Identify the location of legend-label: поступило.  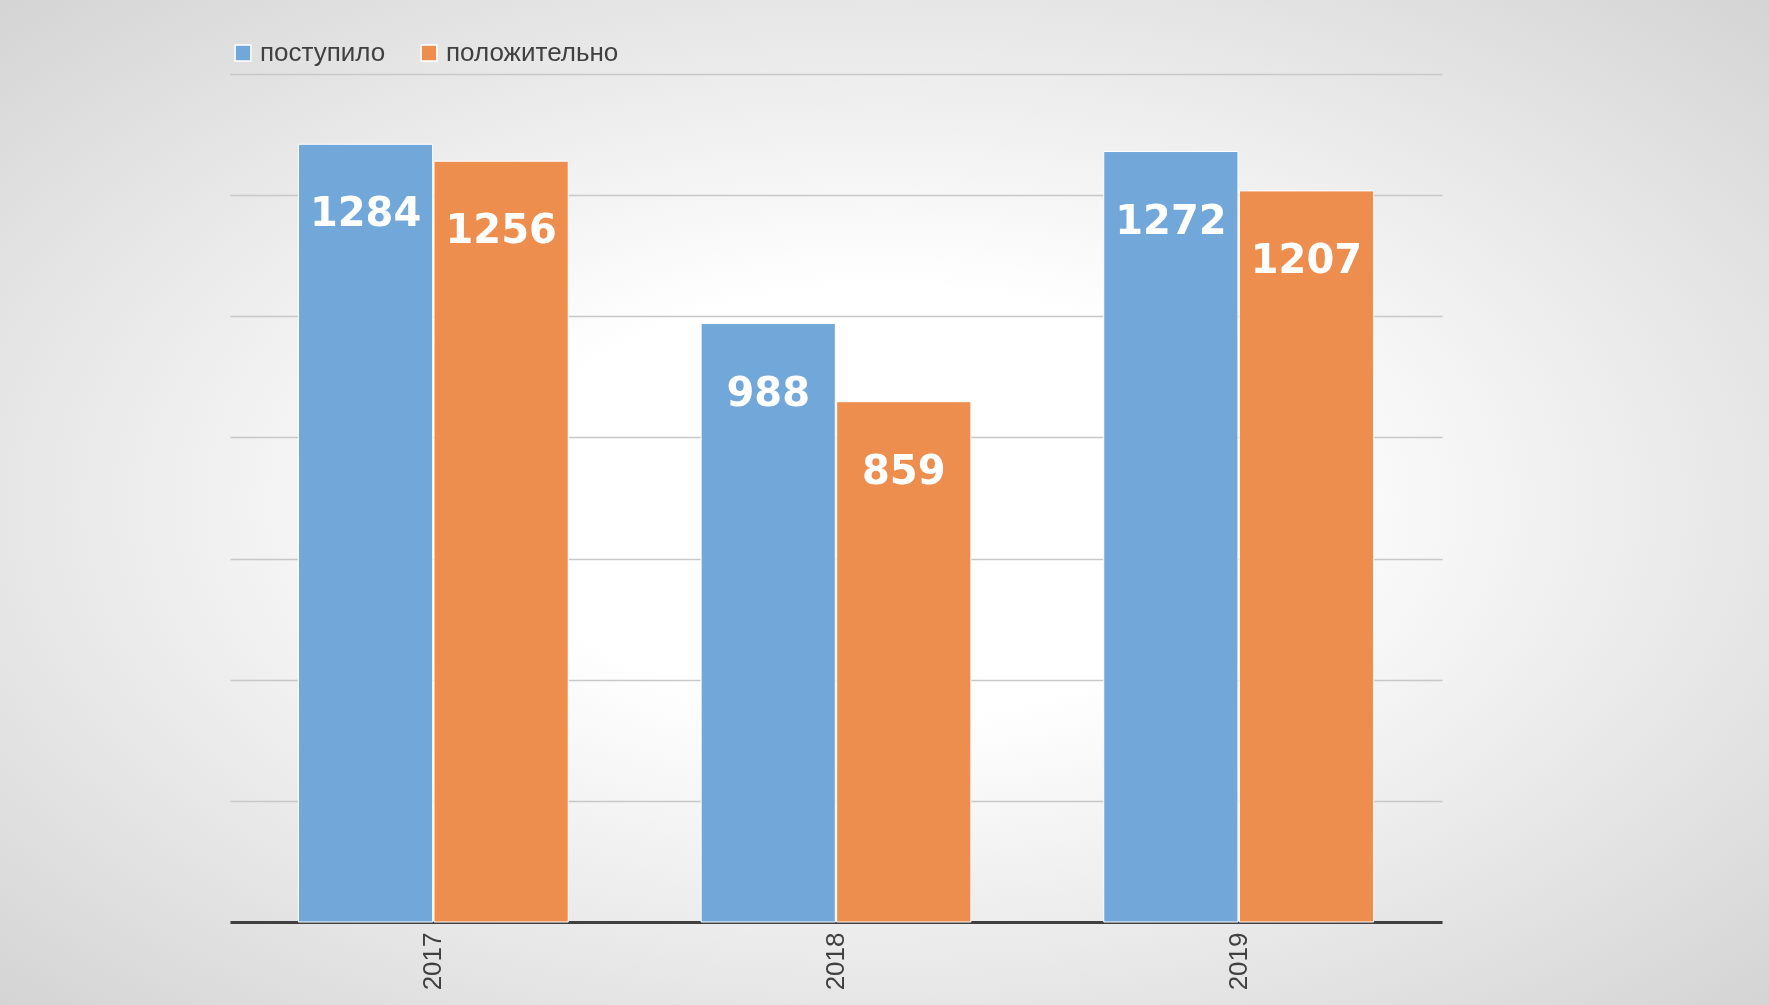
(323, 52).